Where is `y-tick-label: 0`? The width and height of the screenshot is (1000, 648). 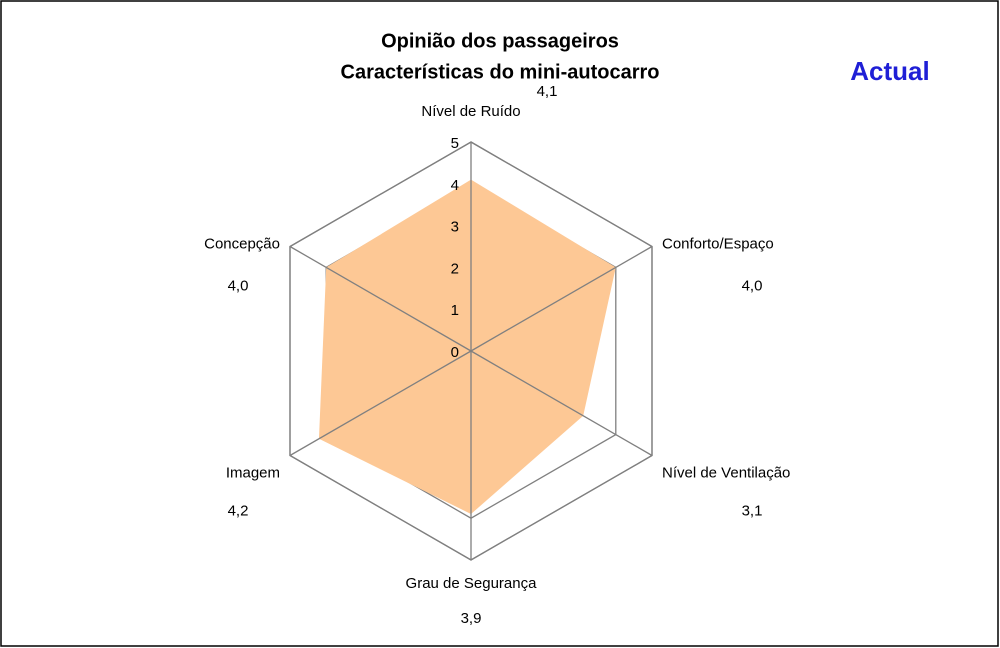 y-tick-label: 0 is located at coordinates (455, 352).